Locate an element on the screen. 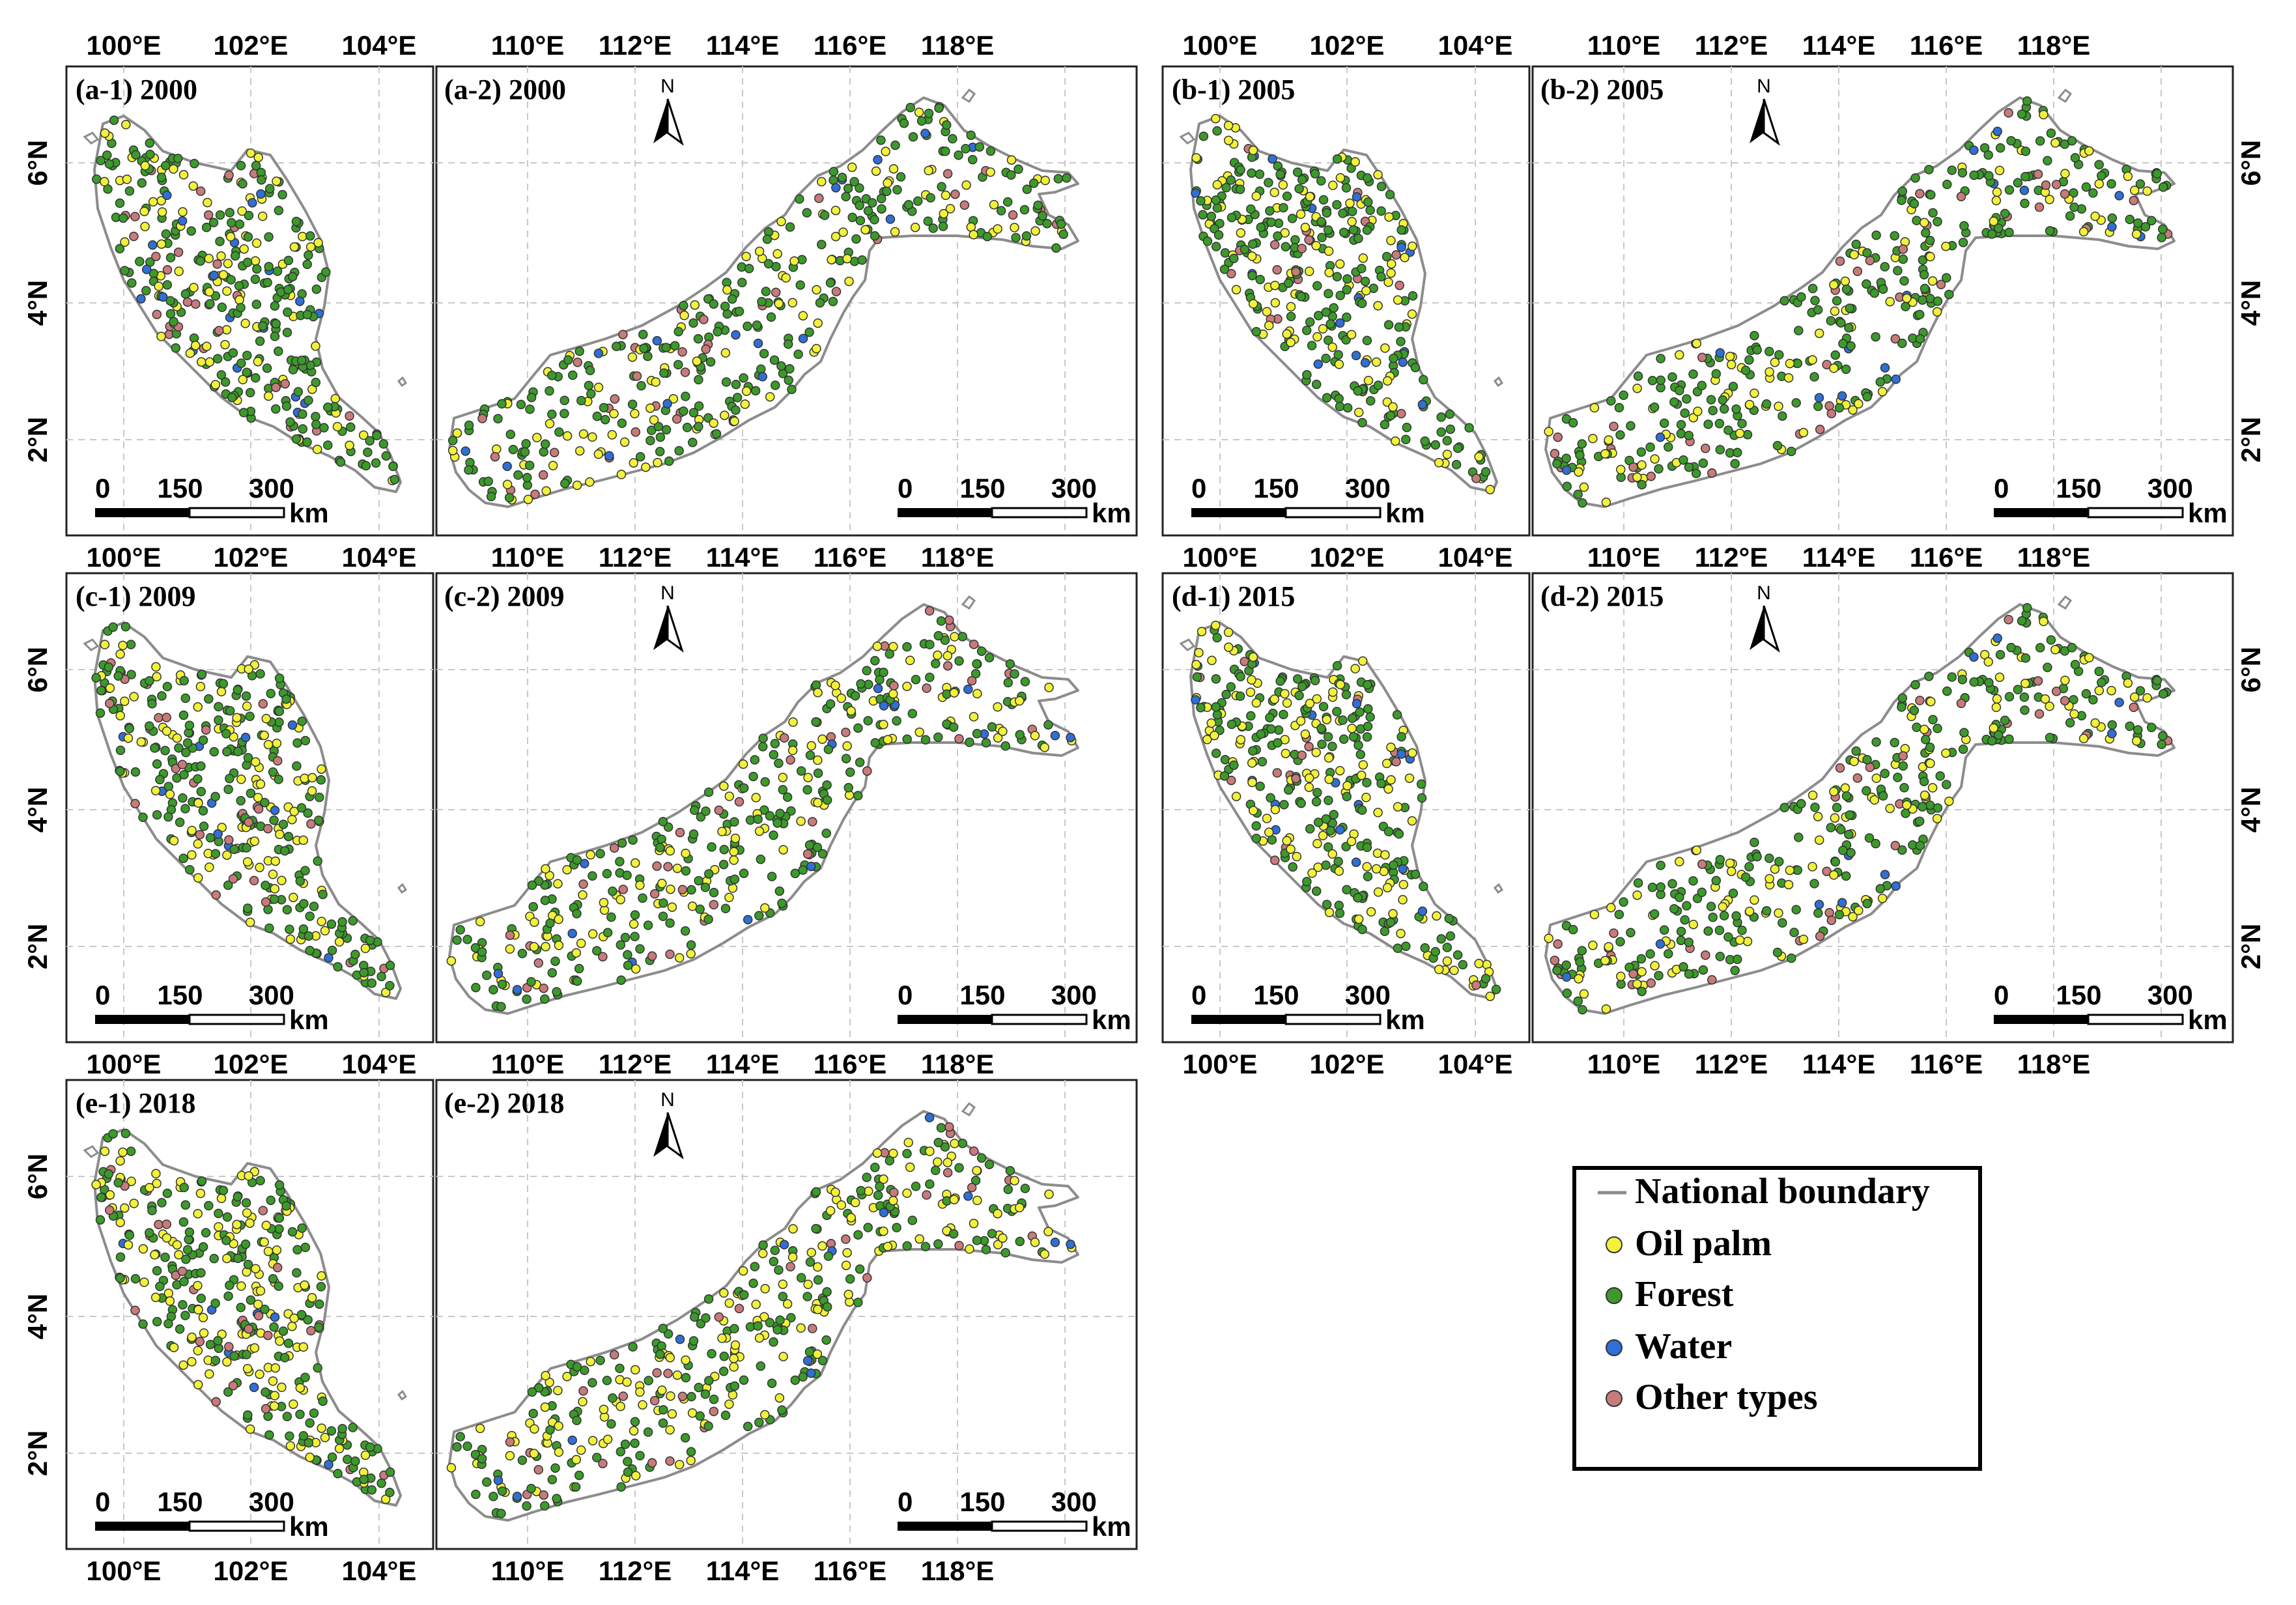  scale-bar-white-segment is located at coordinates (1040, 512).